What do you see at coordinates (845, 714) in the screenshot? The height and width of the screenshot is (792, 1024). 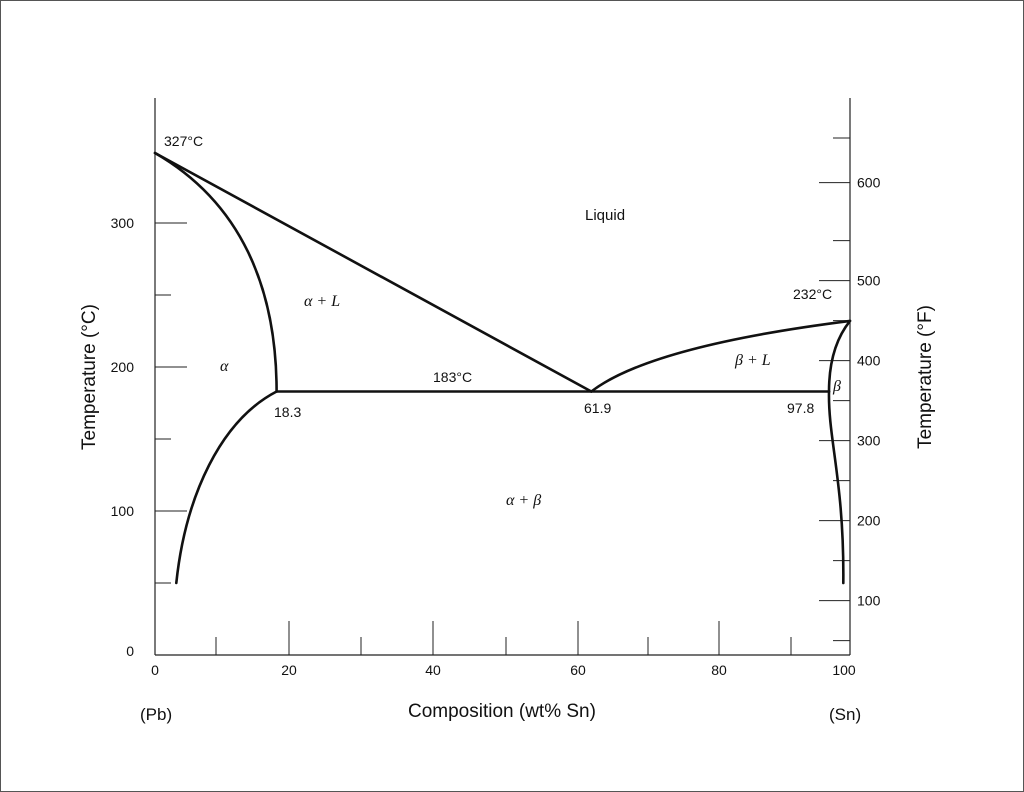 I see `sn-end-label: (Sn)` at bounding box center [845, 714].